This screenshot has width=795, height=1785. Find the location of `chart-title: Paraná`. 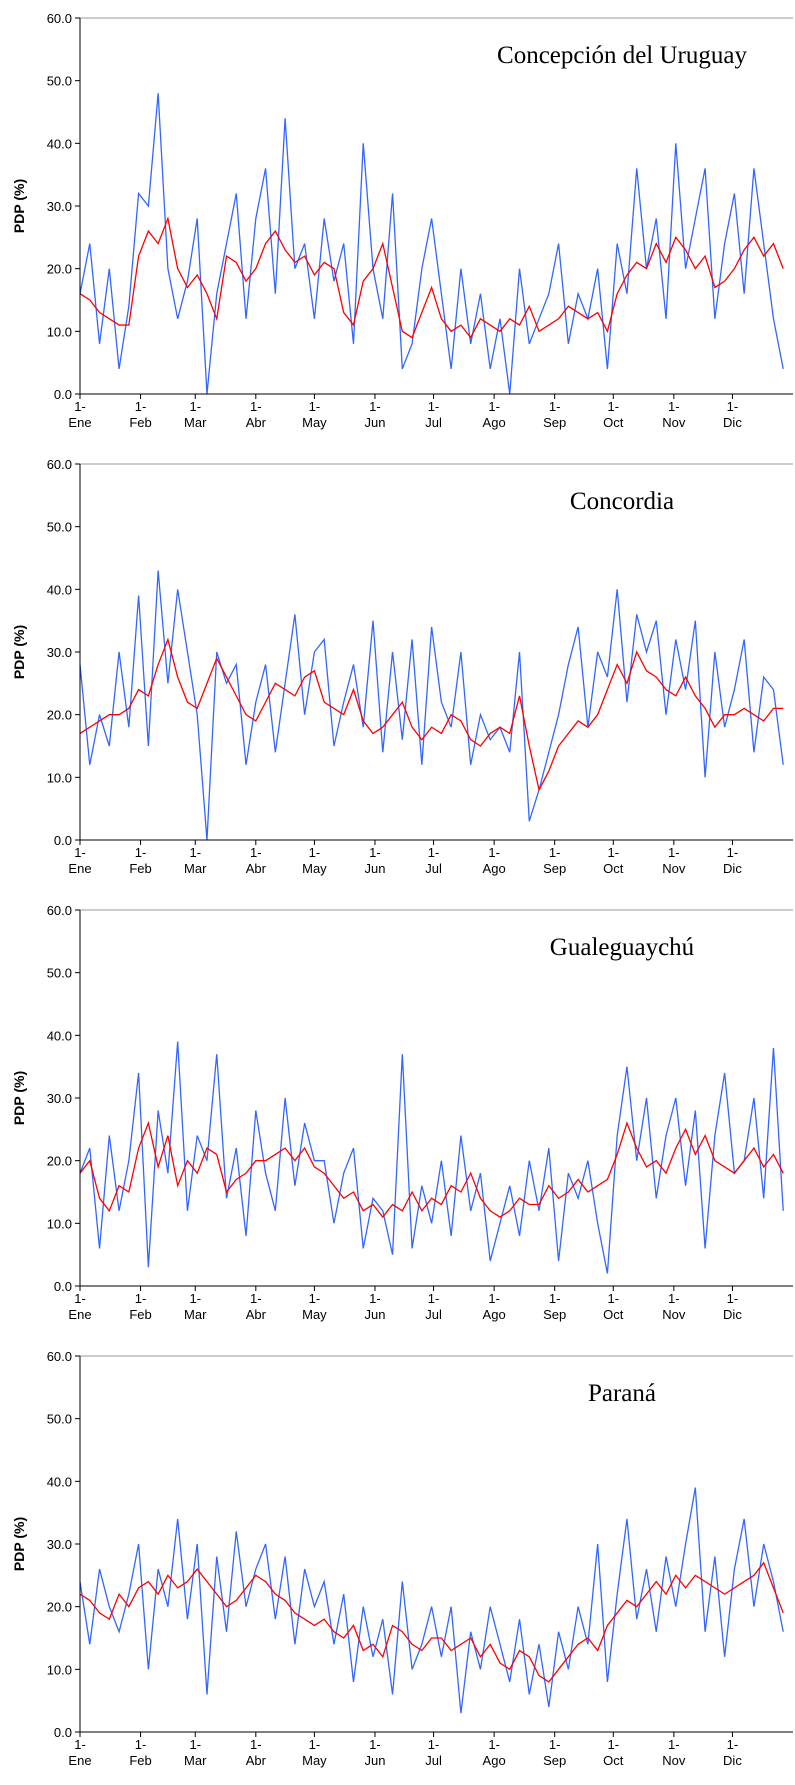

chart-title: Paraná is located at coordinates (622, 1393).